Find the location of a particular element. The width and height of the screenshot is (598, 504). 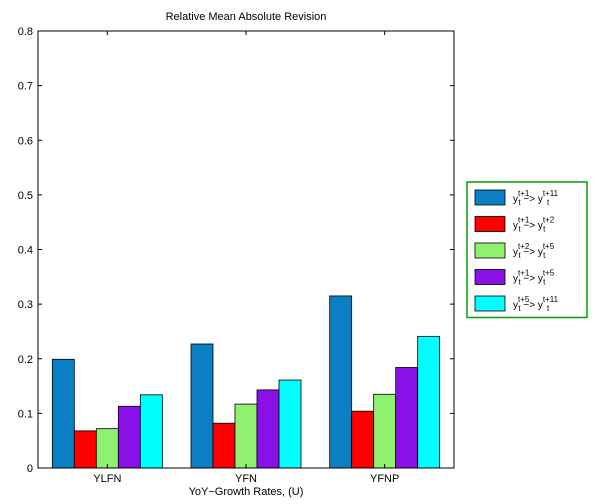

y-tick-label: 0 is located at coordinates (30, 469).